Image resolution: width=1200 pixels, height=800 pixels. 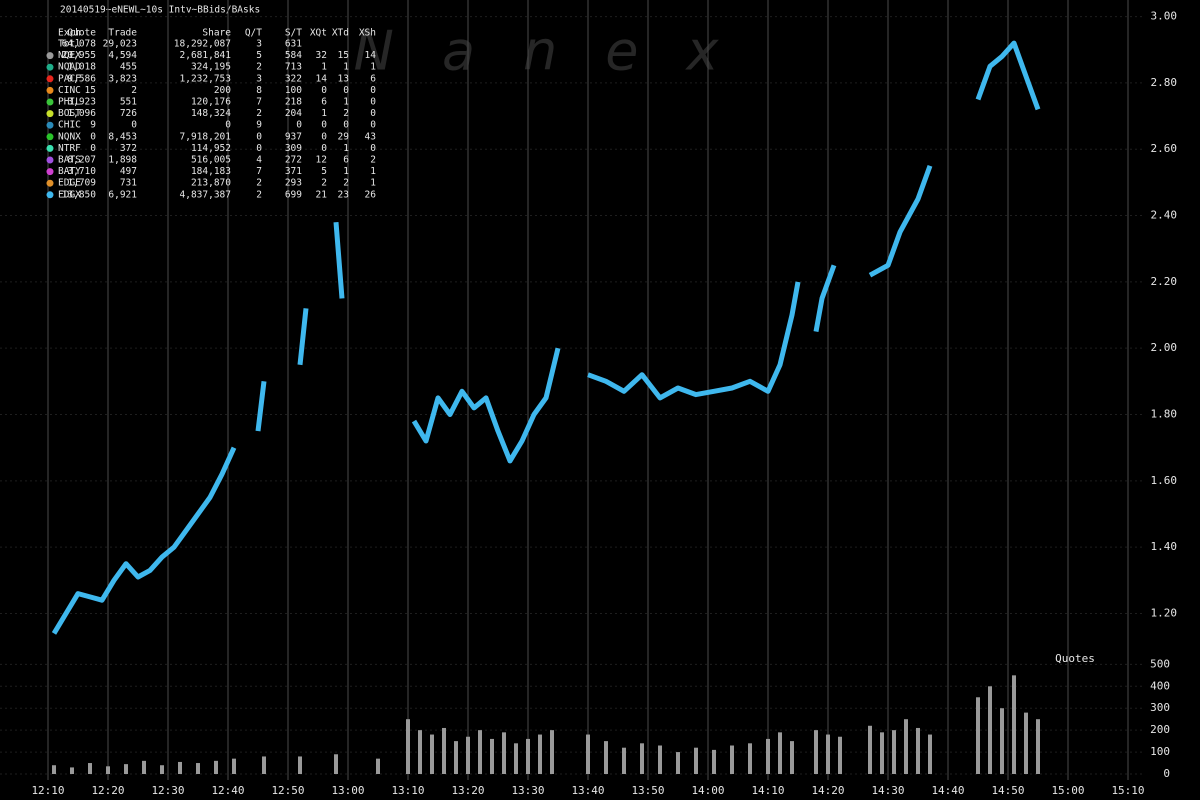 I want to click on table-cell: PACF, so click(x=69, y=78).